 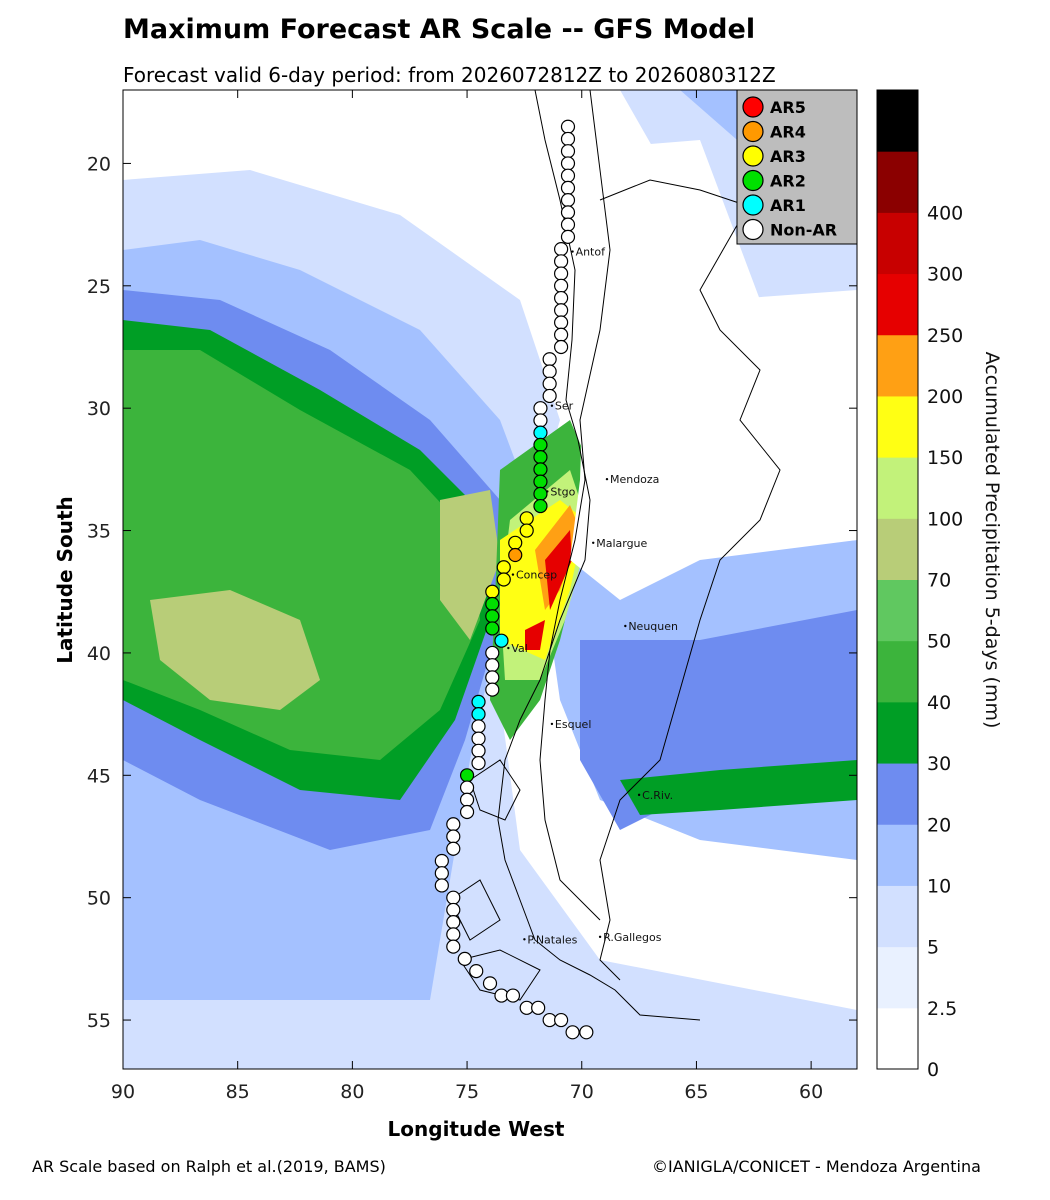 I want to click on precip-band-30mm-east, so click(x=738, y=787).